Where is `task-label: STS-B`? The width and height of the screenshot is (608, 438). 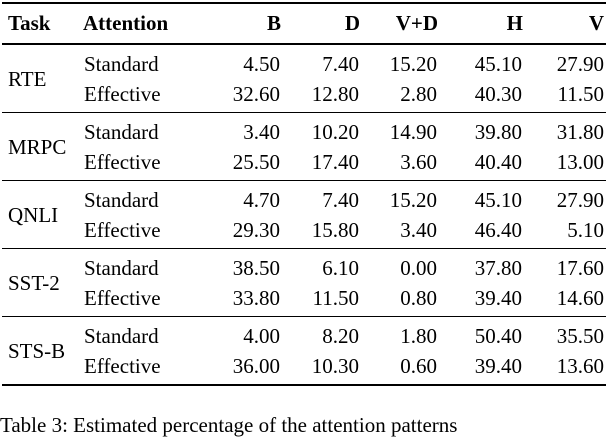
task-label: STS-B is located at coordinates (37, 350).